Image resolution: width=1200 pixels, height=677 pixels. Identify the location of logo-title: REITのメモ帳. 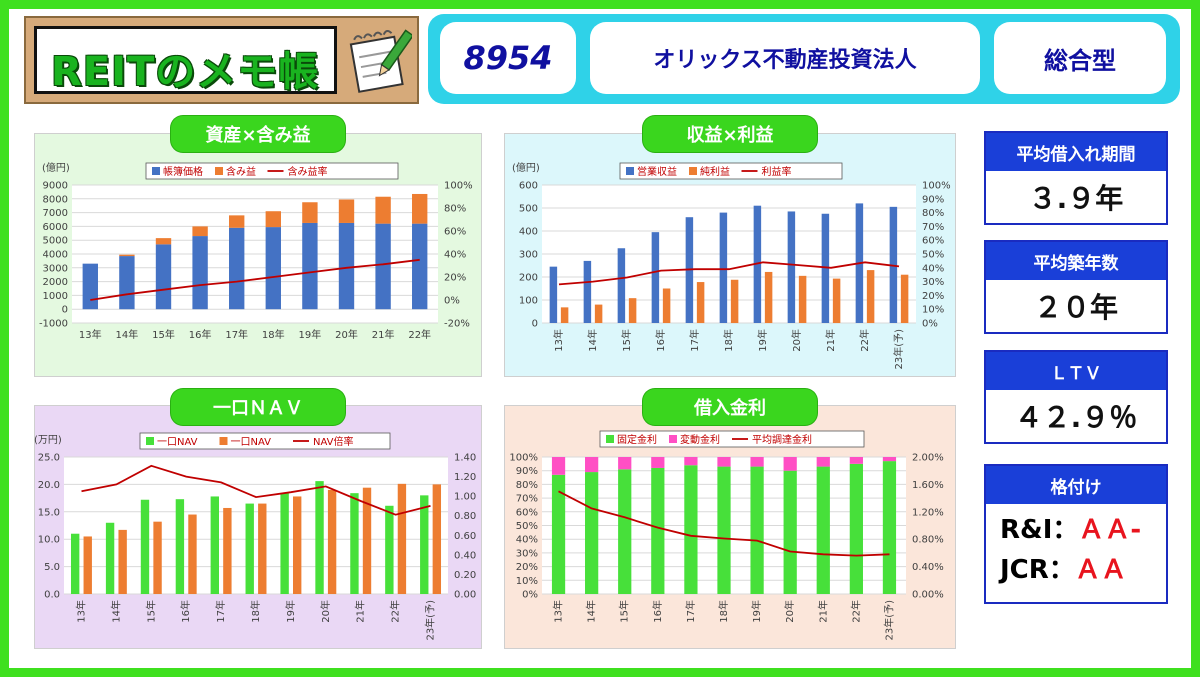
(185, 72).